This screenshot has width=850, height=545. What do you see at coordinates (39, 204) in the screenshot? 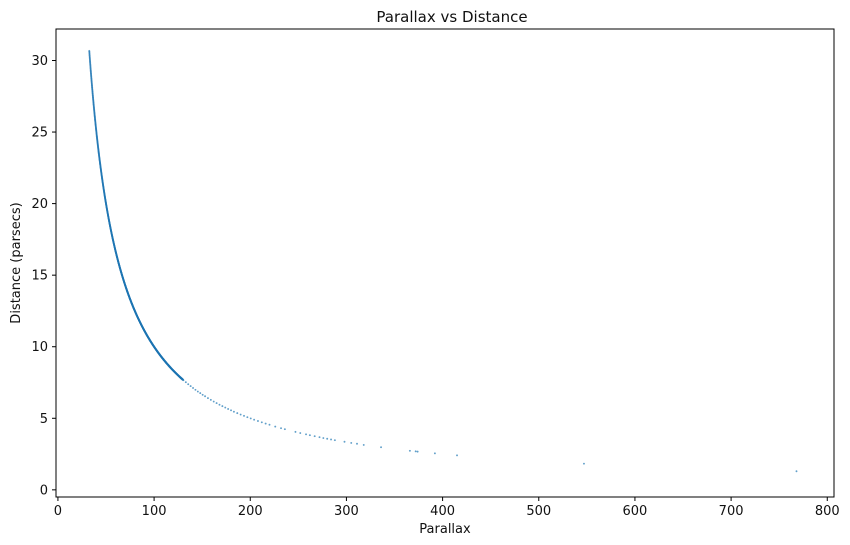
I see `y-tick-label: 20` at bounding box center [39, 204].